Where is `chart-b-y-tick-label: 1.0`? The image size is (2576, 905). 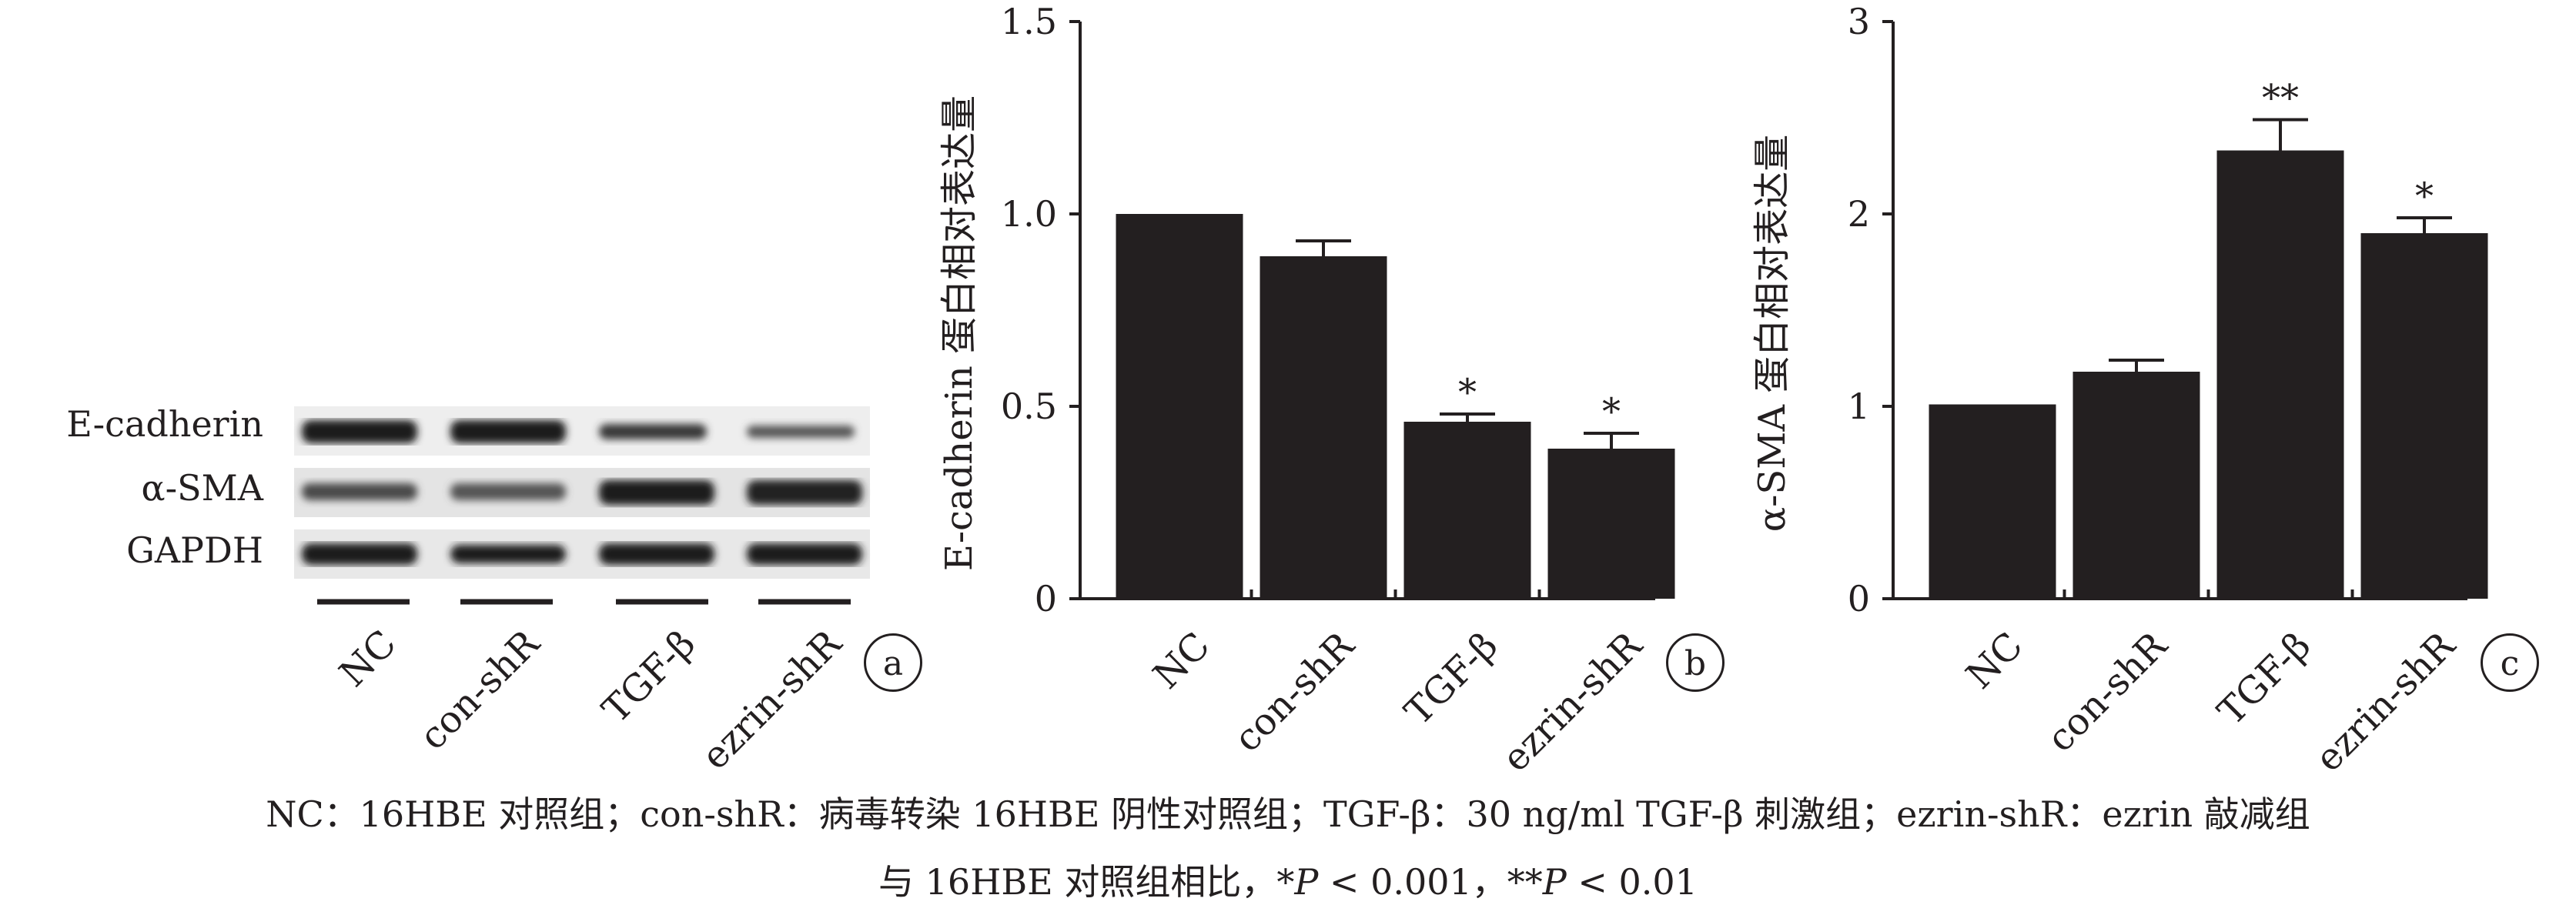 chart-b-y-tick-label: 1.0 is located at coordinates (1029, 214).